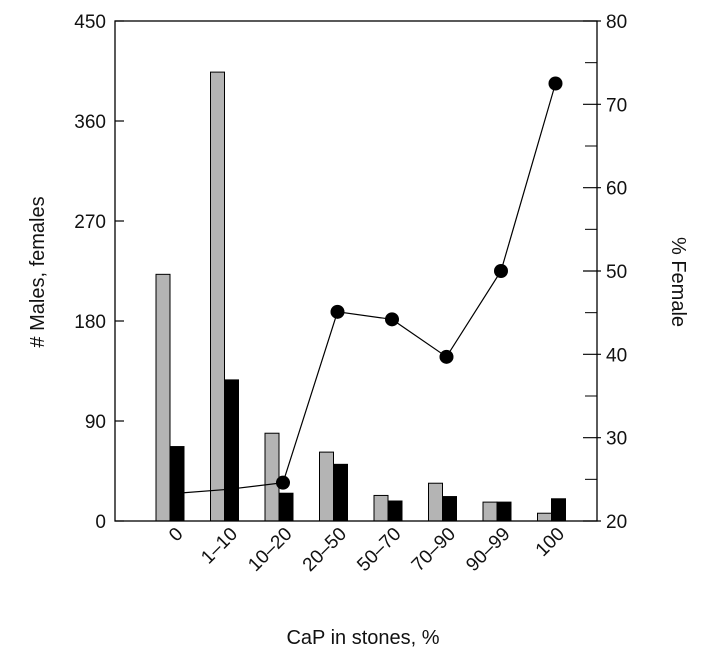  What do you see at coordinates (176, 535) in the screenshot?
I see `x-tick-label-0: 0` at bounding box center [176, 535].